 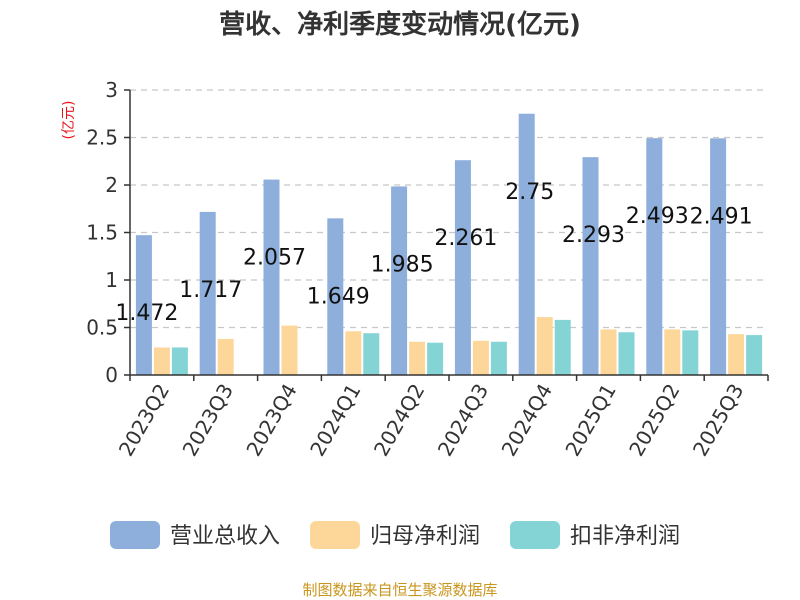 I want to click on legend-item-revenue: 营业总收入, so click(x=195, y=535).